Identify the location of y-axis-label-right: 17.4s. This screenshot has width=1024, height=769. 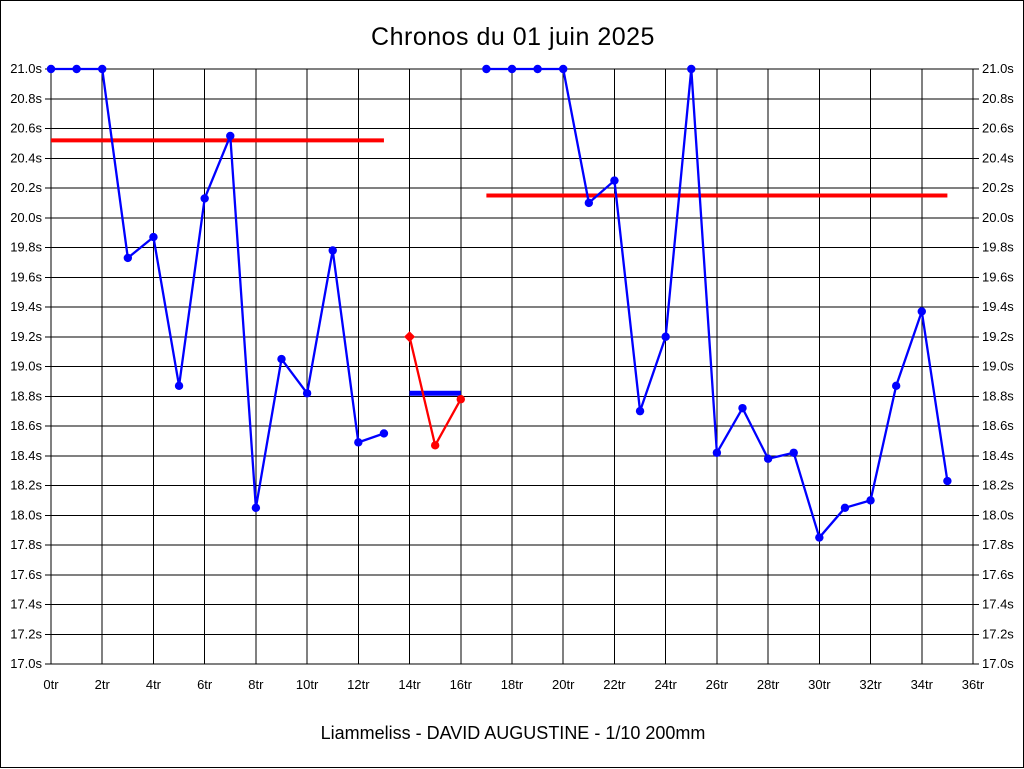
(998, 604).